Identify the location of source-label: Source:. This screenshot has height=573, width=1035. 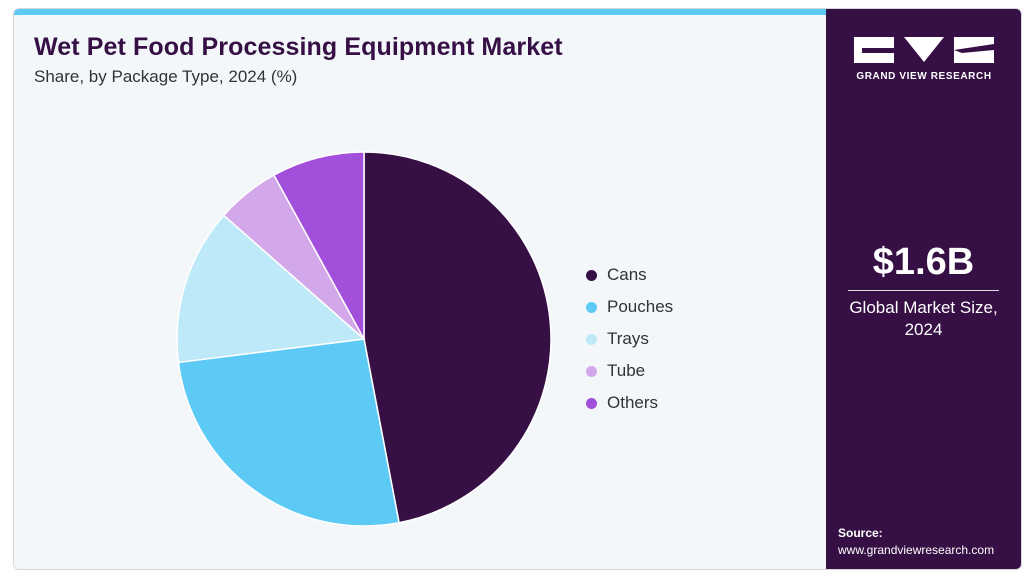
(860, 533).